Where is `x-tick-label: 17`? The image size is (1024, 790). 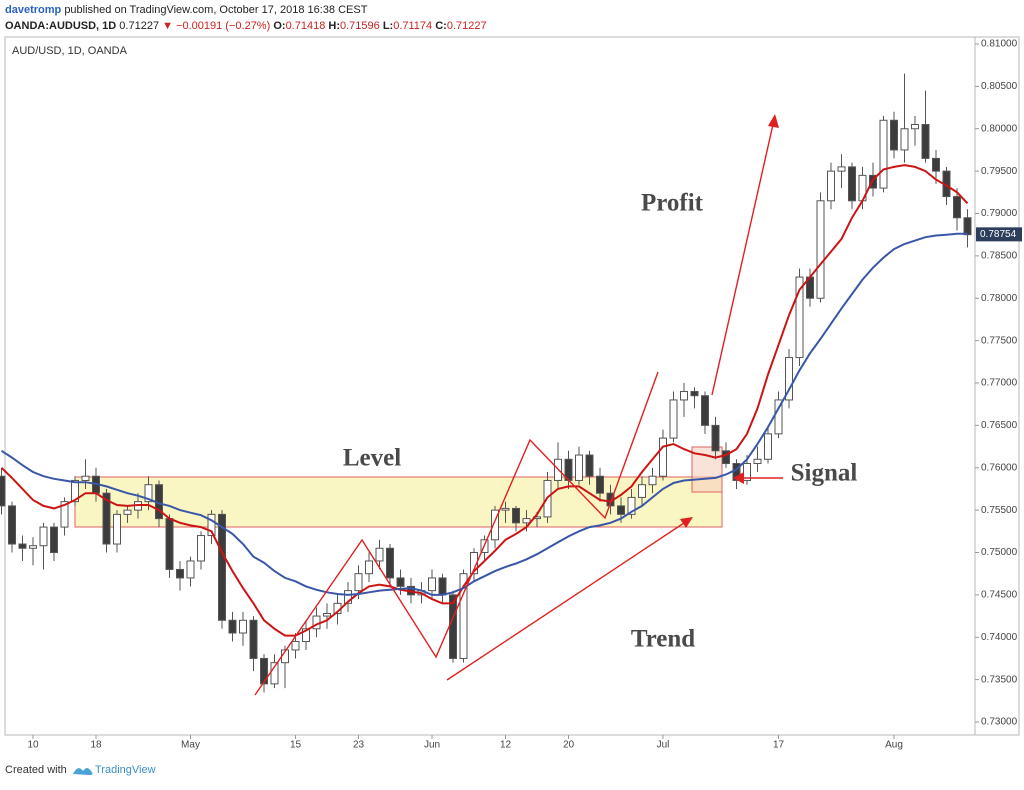
x-tick-label: 17 is located at coordinates (779, 745).